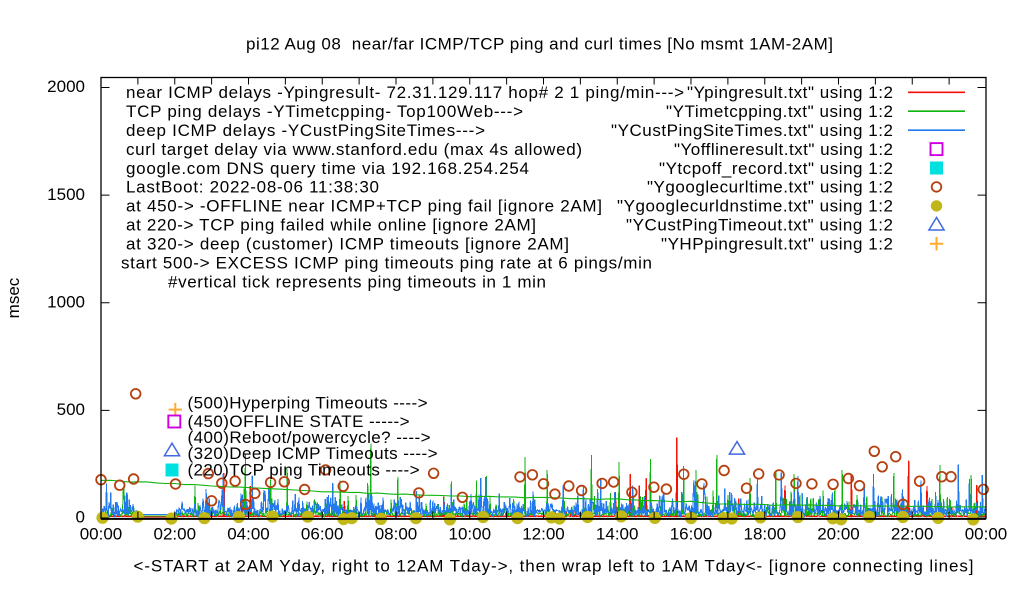  What do you see at coordinates (322, 534) in the screenshot?
I see `svg-text: 06:00` at bounding box center [322, 534].